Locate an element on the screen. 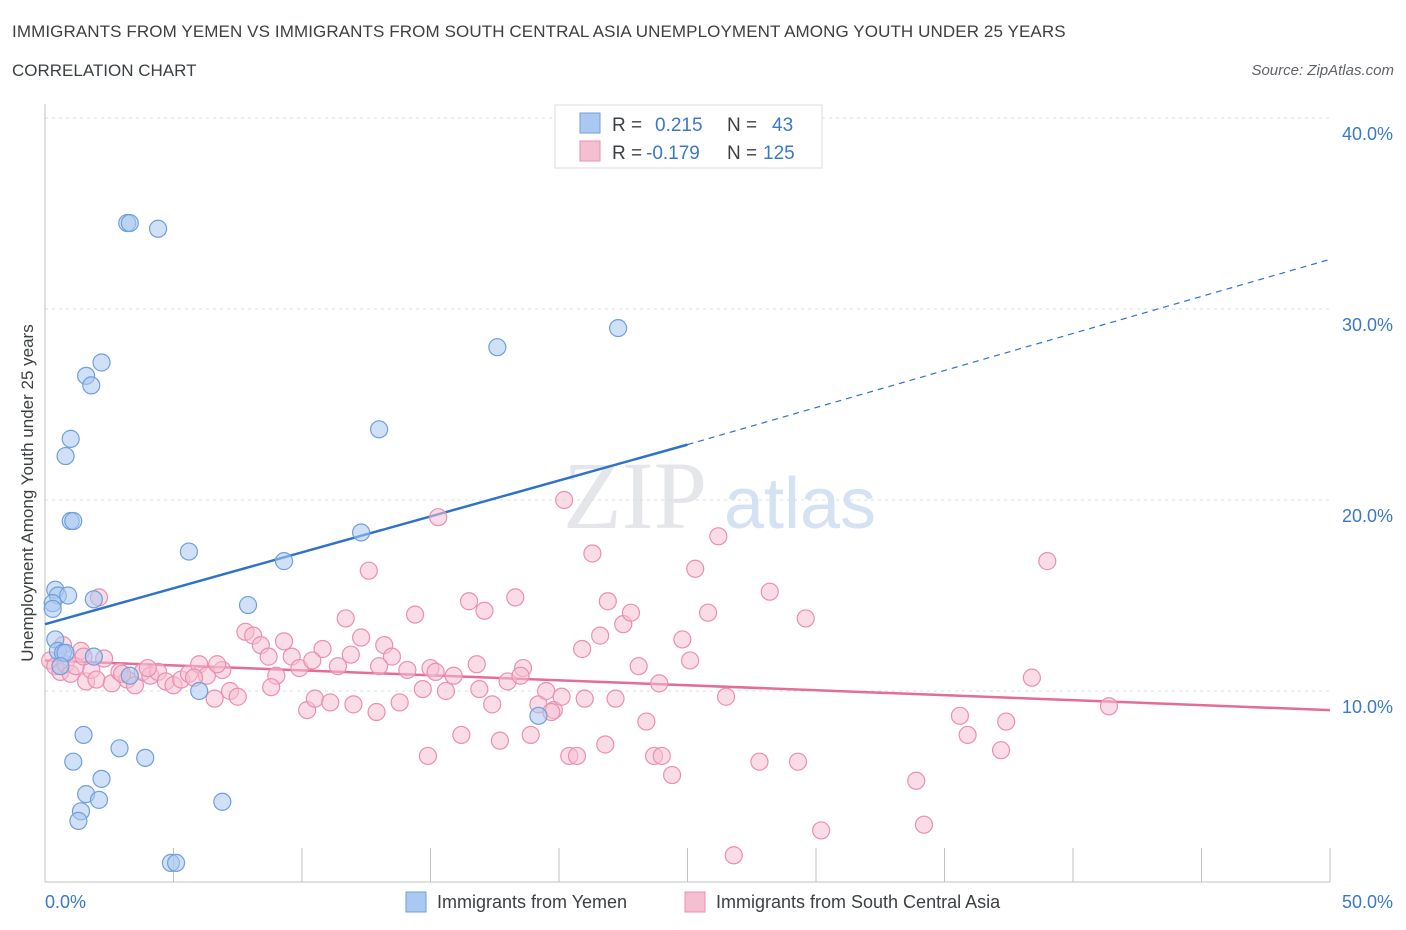 This screenshot has height=930, width=1406. stats-n-value-blue: 43 is located at coordinates (782, 125).